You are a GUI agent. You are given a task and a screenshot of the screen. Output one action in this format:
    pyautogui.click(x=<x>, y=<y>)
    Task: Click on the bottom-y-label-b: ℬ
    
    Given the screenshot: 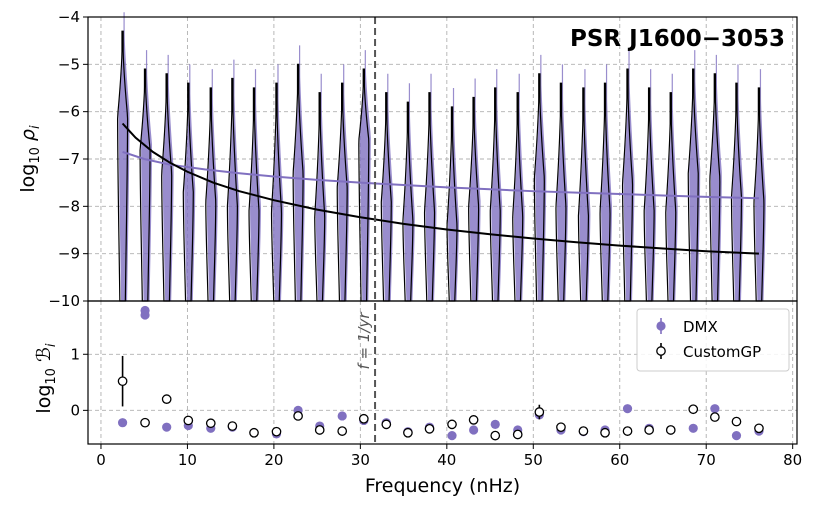 What is the action you would take?
    pyautogui.click(x=44, y=357)
    